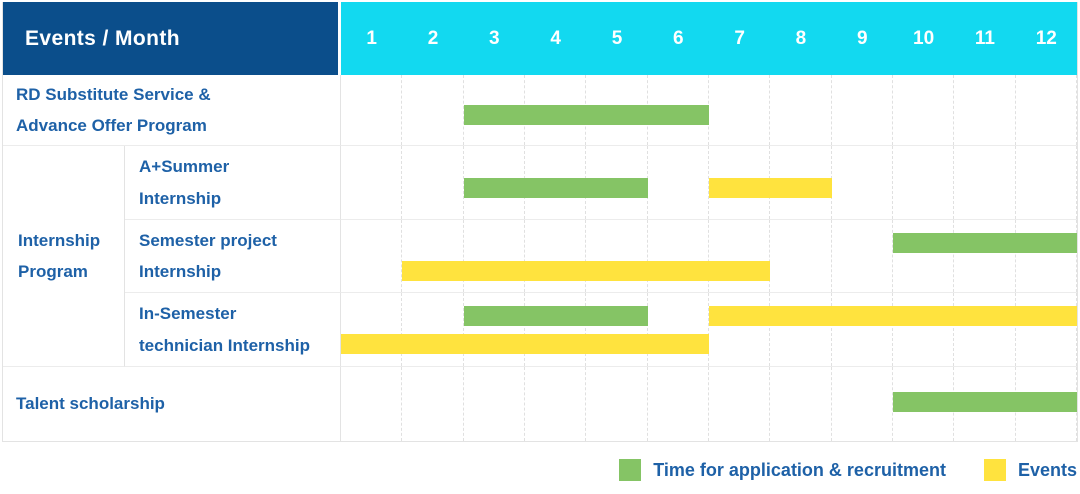 The width and height of the screenshot is (1080, 494). I want to click on group-label-internship-program: Internship Program, so click(64, 256).